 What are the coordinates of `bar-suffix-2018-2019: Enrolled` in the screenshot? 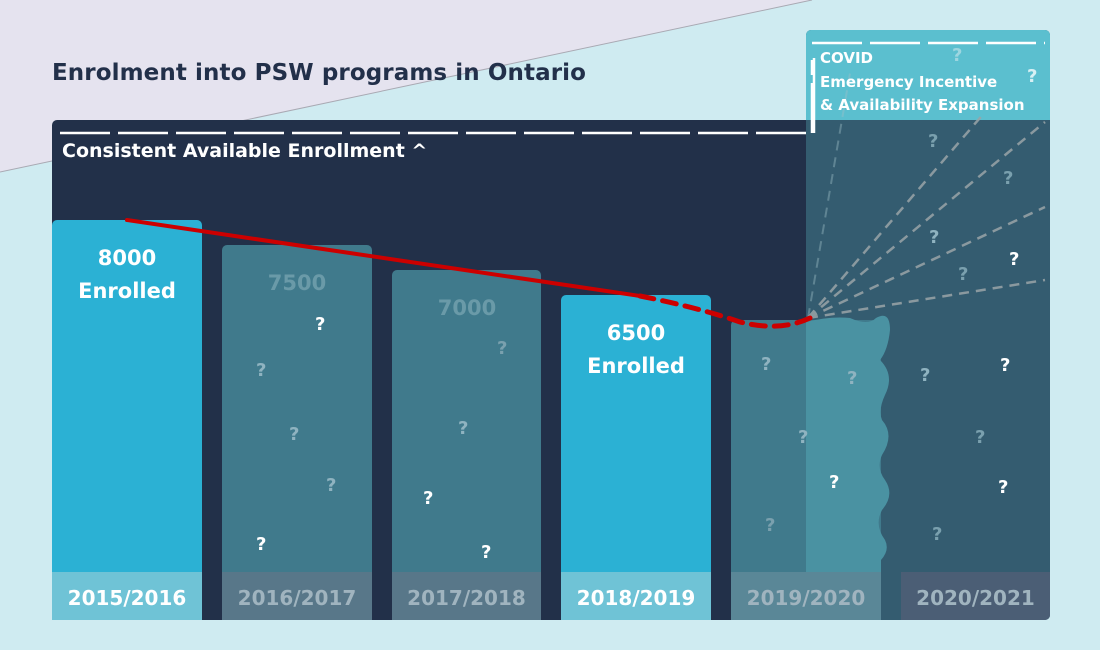 It's located at (636, 366).